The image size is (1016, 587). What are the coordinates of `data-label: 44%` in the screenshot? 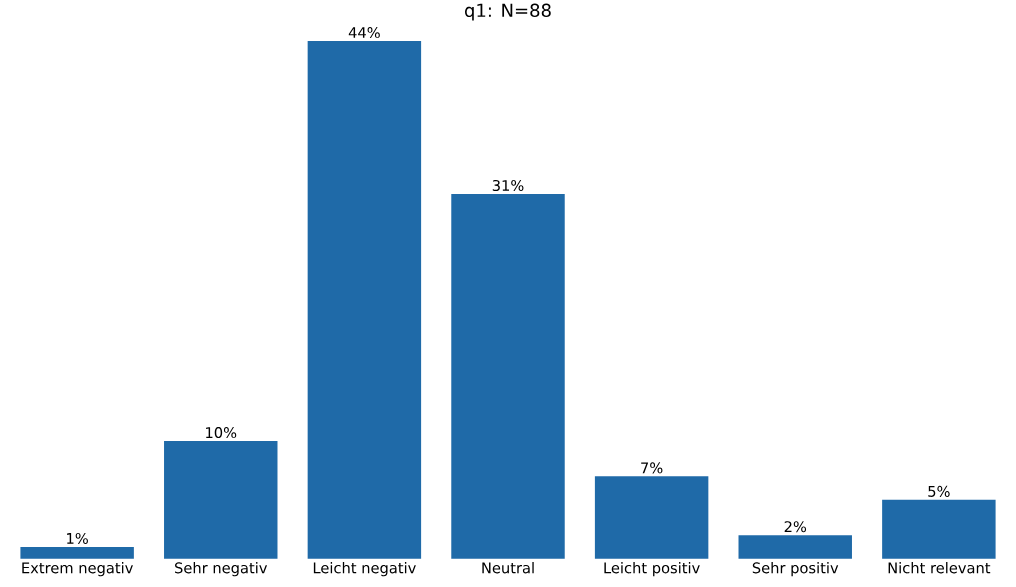 It's located at (364, 33).